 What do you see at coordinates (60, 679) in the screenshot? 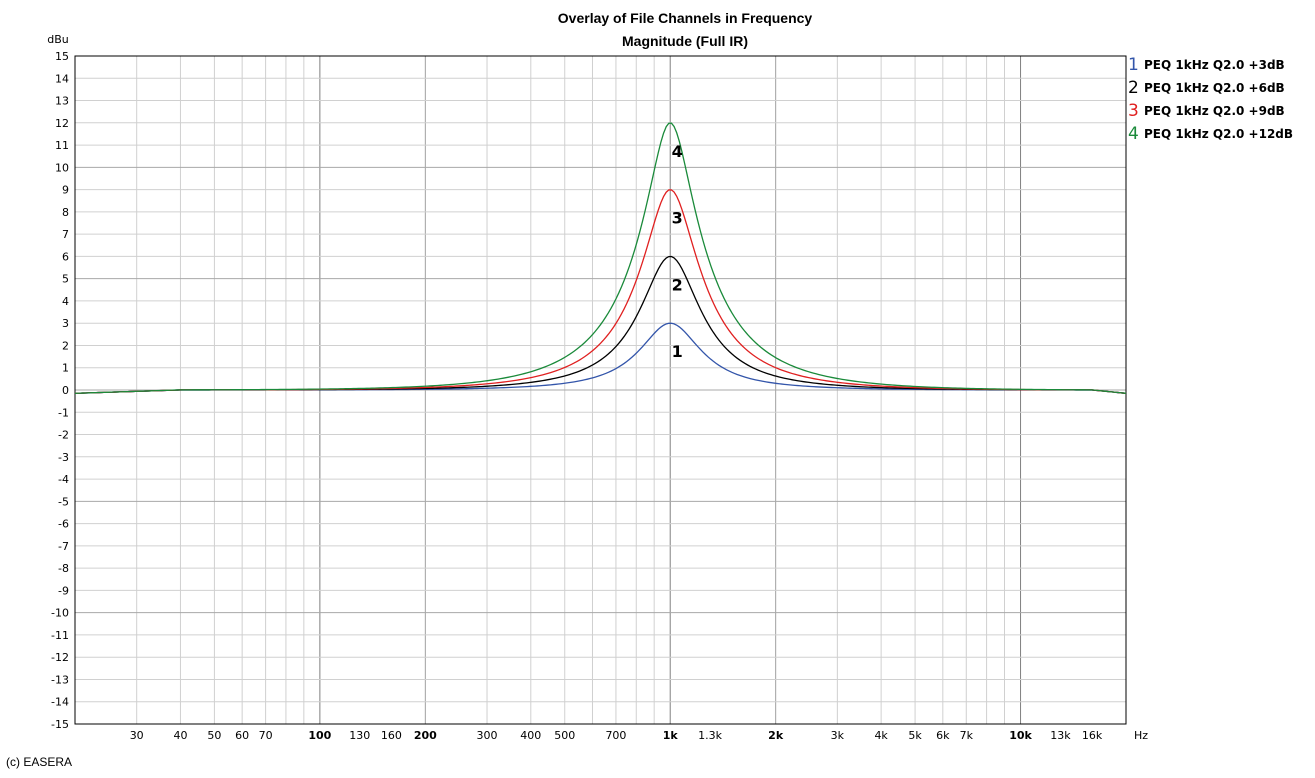
I see `y-tick-label: -13` at bounding box center [60, 679].